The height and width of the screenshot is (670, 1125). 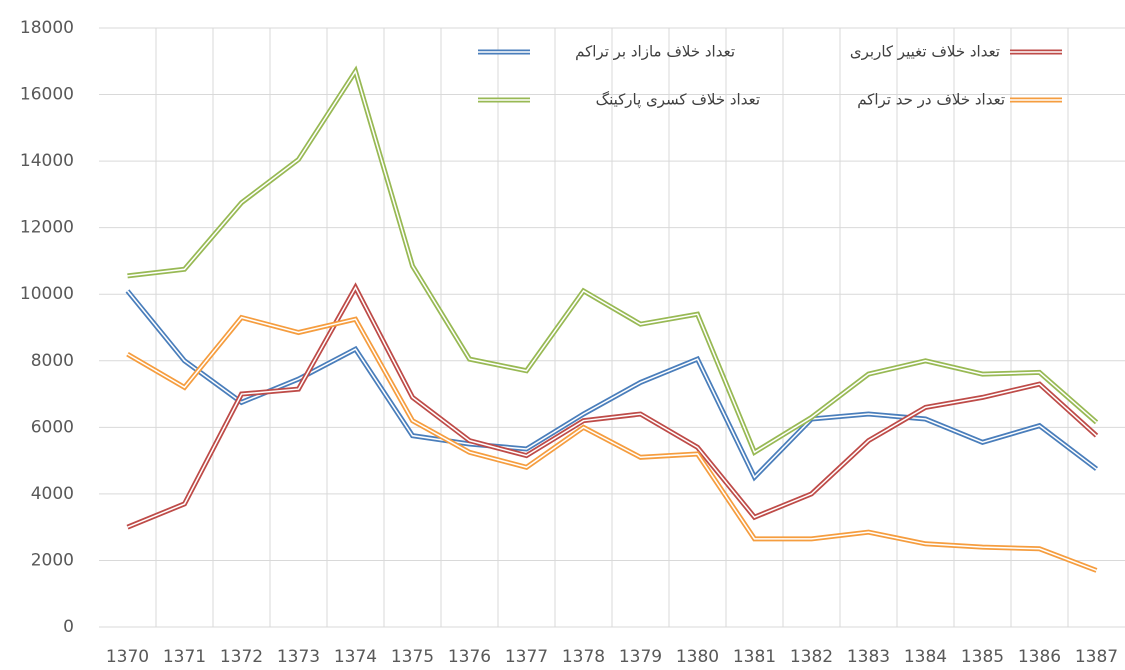 What do you see at coordinates (583, 657) in the screenshot?
I see `x-tick-label: 1378` at bounding box center [583, 657].